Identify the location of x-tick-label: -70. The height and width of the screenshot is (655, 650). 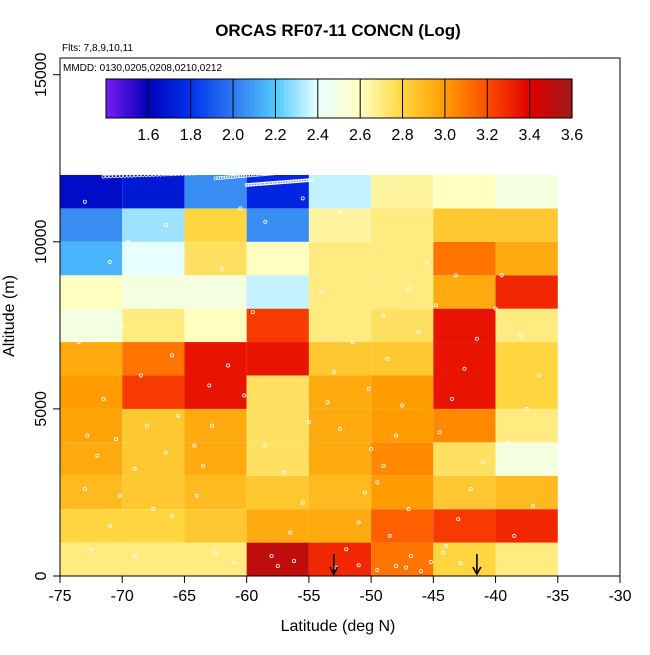
(122, 596).